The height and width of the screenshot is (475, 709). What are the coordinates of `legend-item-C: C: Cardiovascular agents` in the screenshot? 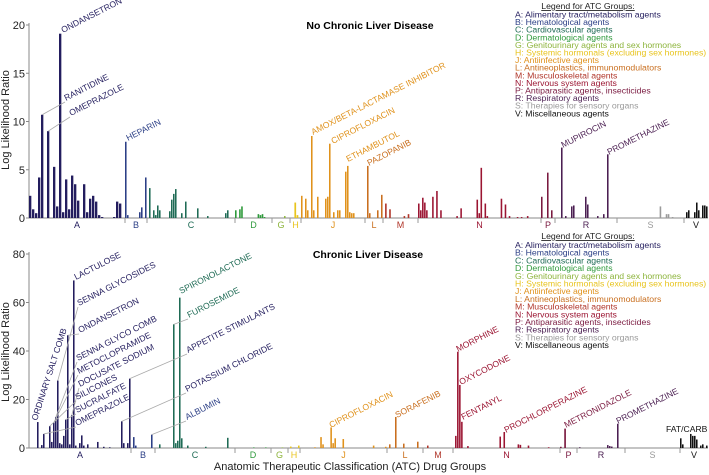 It's located at (564, 30).